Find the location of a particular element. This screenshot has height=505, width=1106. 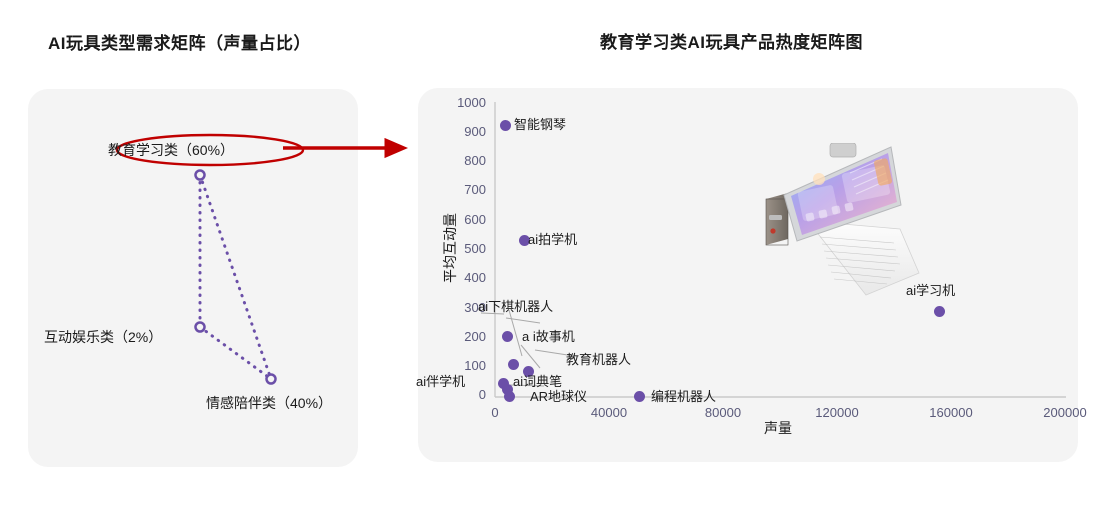

point-label-bianchengjiqiren: 编程机器人 is located at coordinates (684, 396).